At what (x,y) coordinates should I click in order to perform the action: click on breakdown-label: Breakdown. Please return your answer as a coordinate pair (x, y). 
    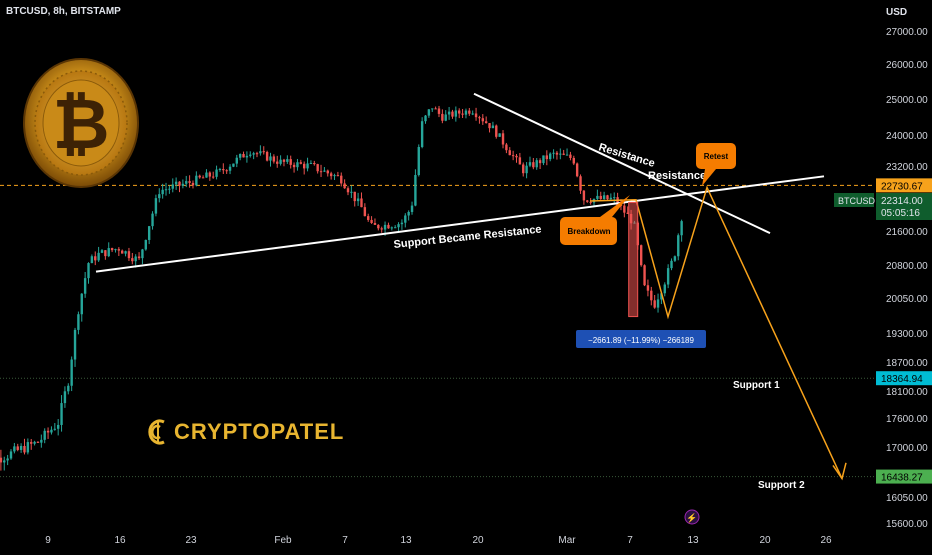
    Looking at the image, I should click on (588, 231).